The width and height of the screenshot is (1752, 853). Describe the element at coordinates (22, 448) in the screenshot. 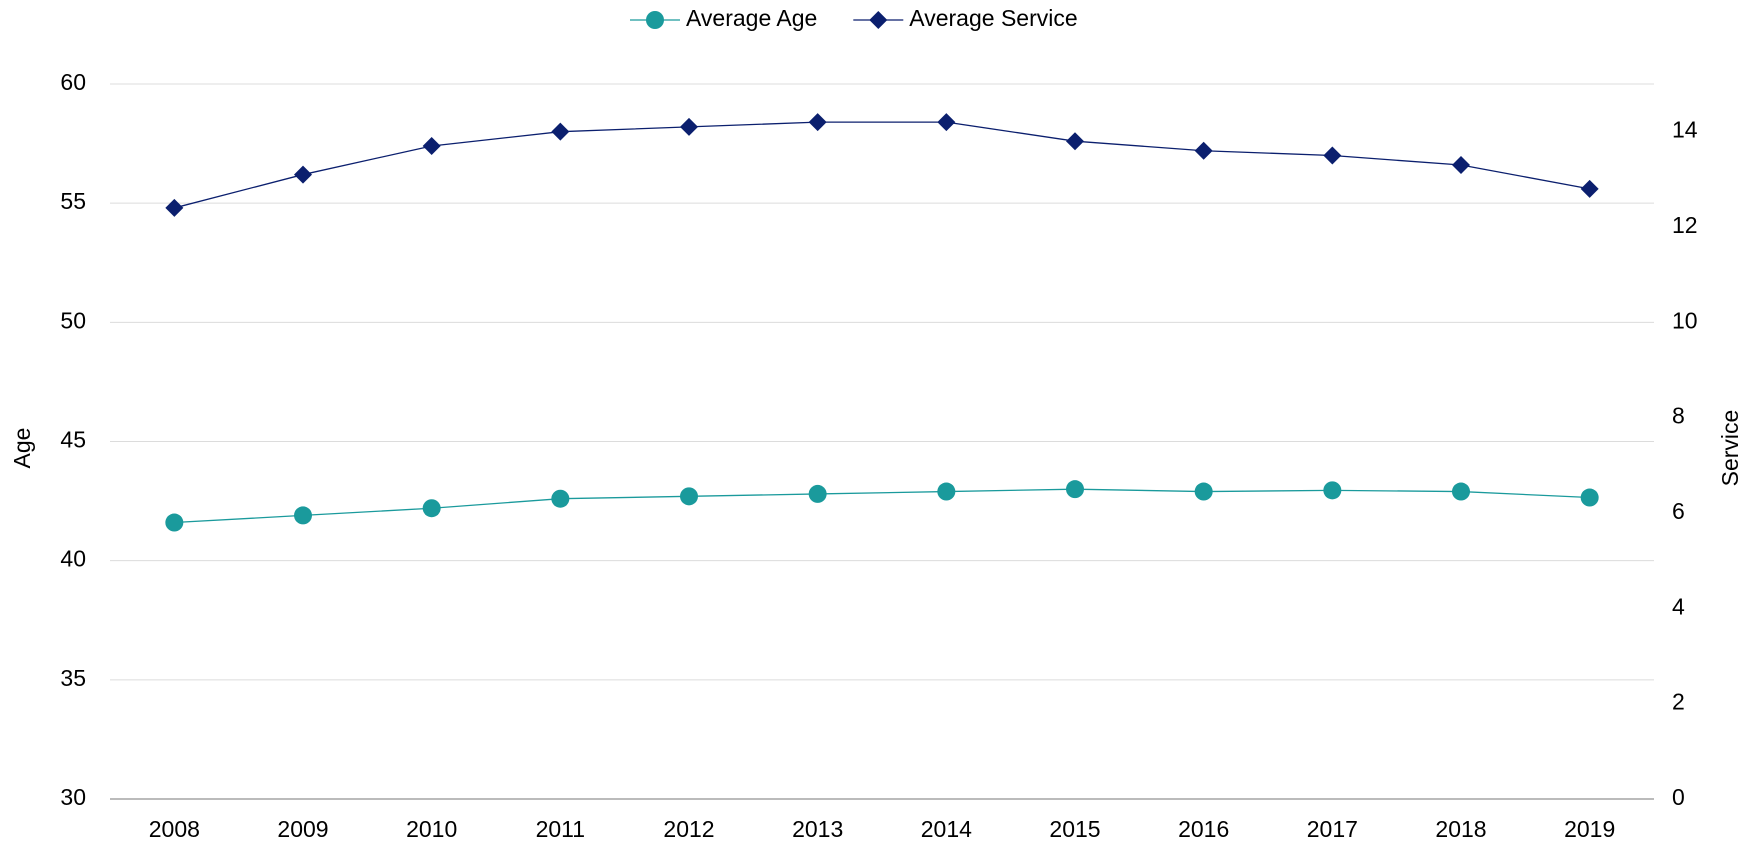

I see `y-axis-label: Age` at that location.